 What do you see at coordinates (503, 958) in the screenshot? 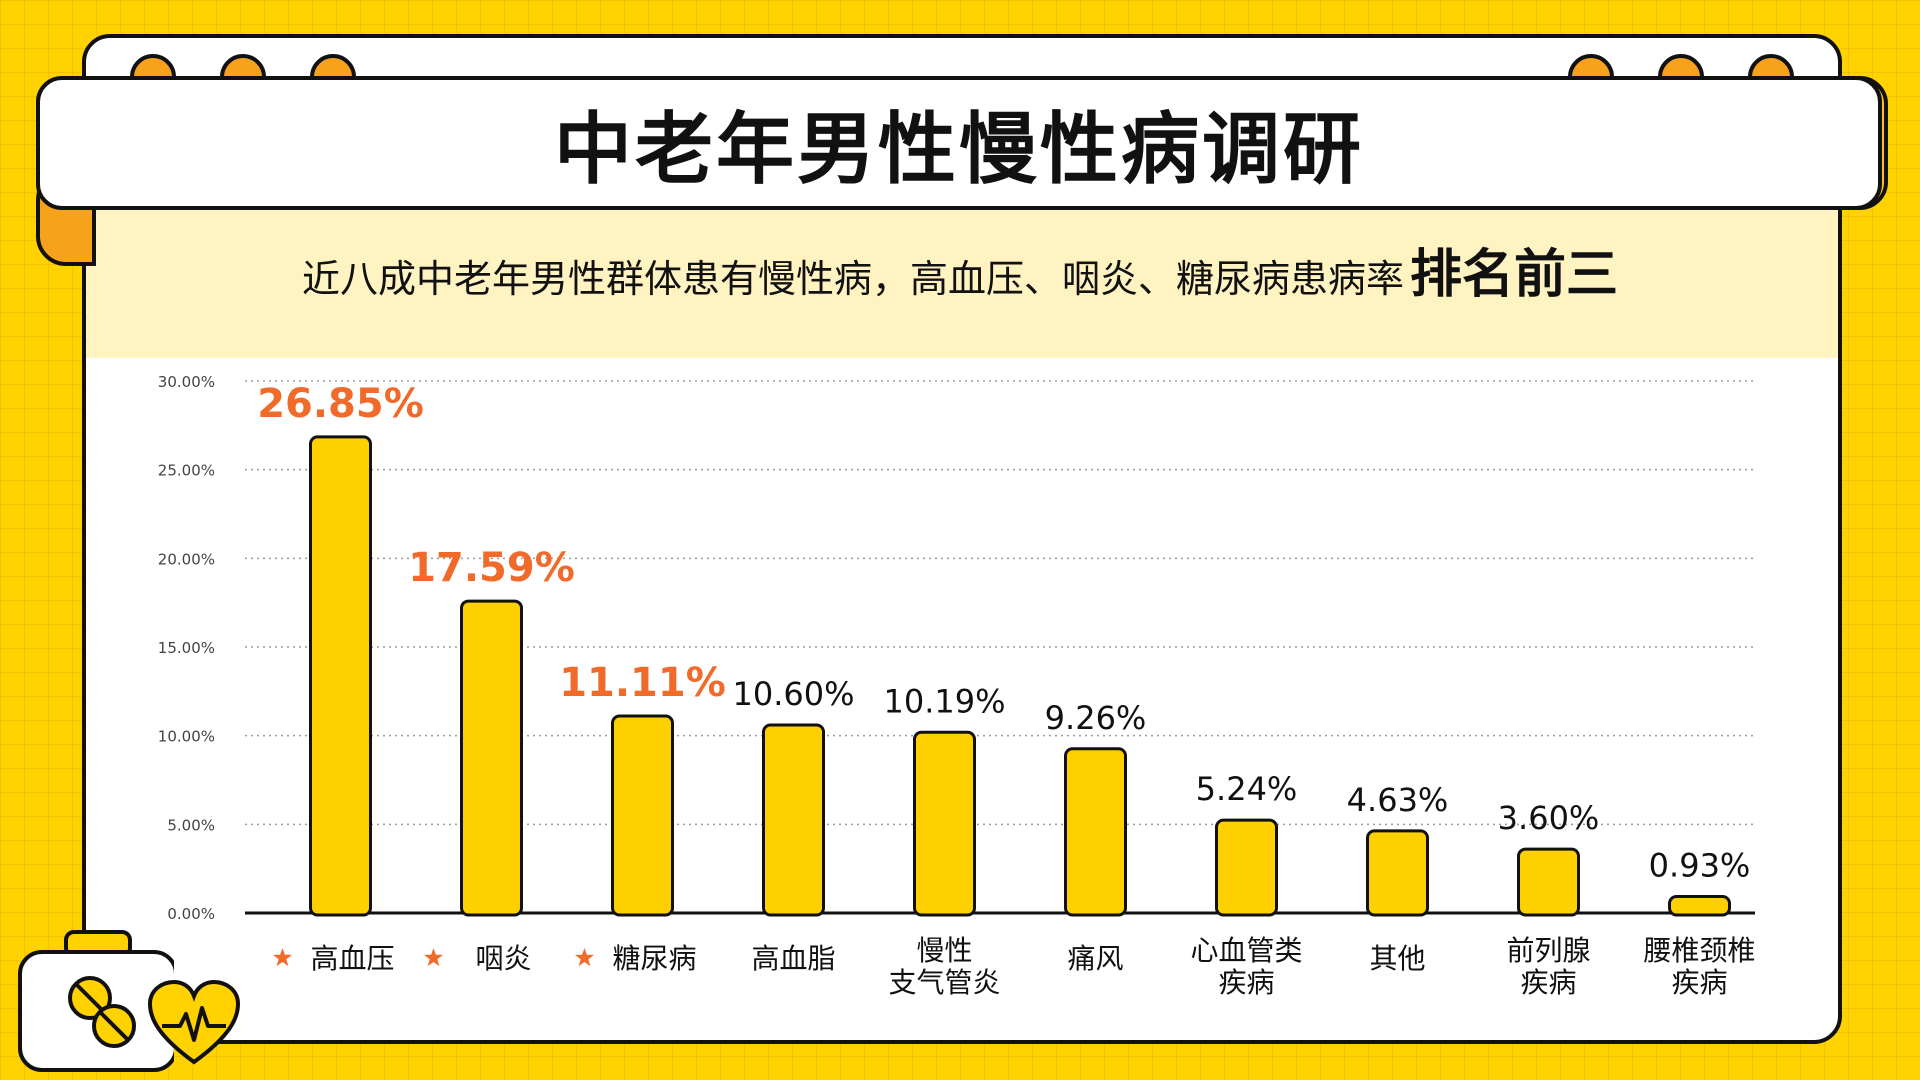
I see `category-label: 咽炎` at bounding box center [503, 958].